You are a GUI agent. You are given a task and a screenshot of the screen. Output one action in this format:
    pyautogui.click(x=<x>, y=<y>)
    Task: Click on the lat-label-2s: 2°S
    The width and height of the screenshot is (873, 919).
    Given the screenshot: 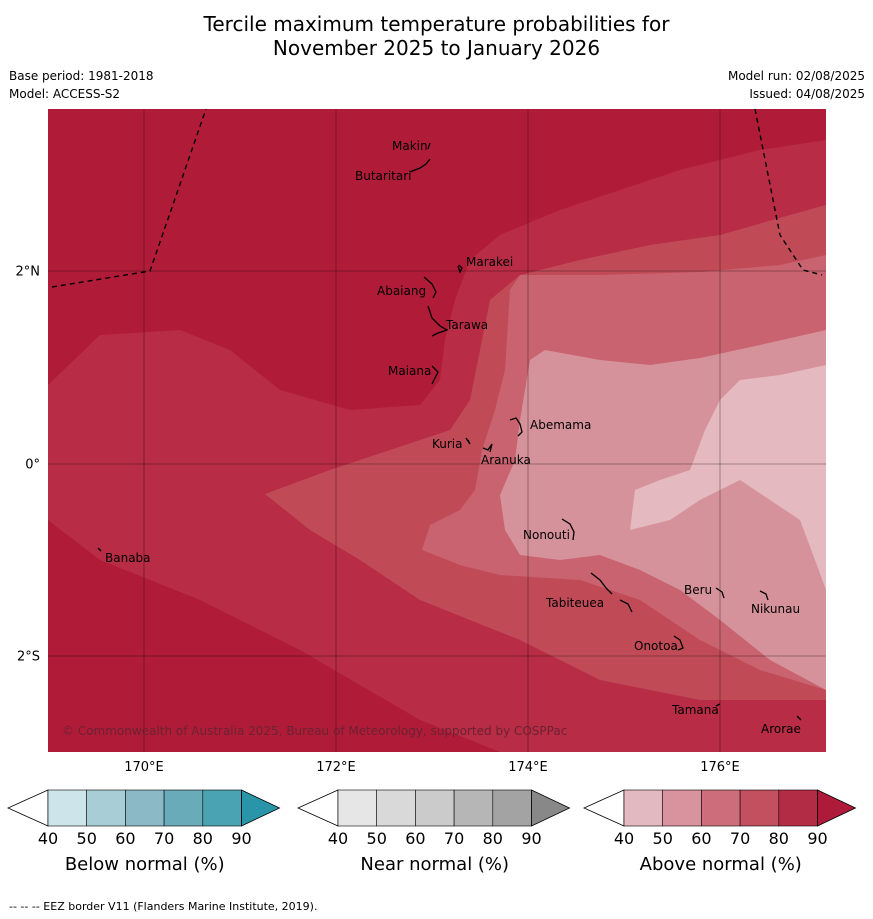 What is the action you would take?
    pyautogui.click(x=28, y=657)
    